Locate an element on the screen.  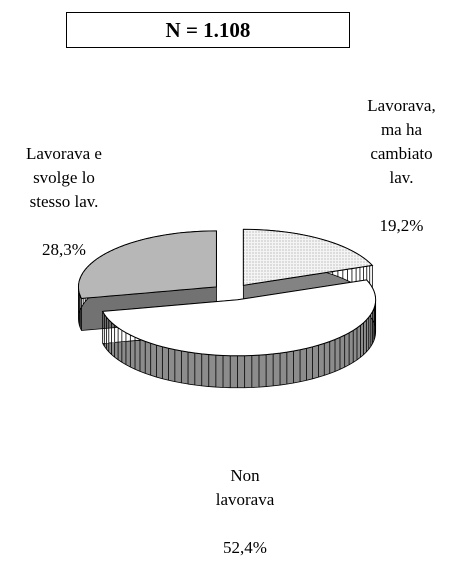
category-label: Non lavorava is located at coordinates (245, 487).